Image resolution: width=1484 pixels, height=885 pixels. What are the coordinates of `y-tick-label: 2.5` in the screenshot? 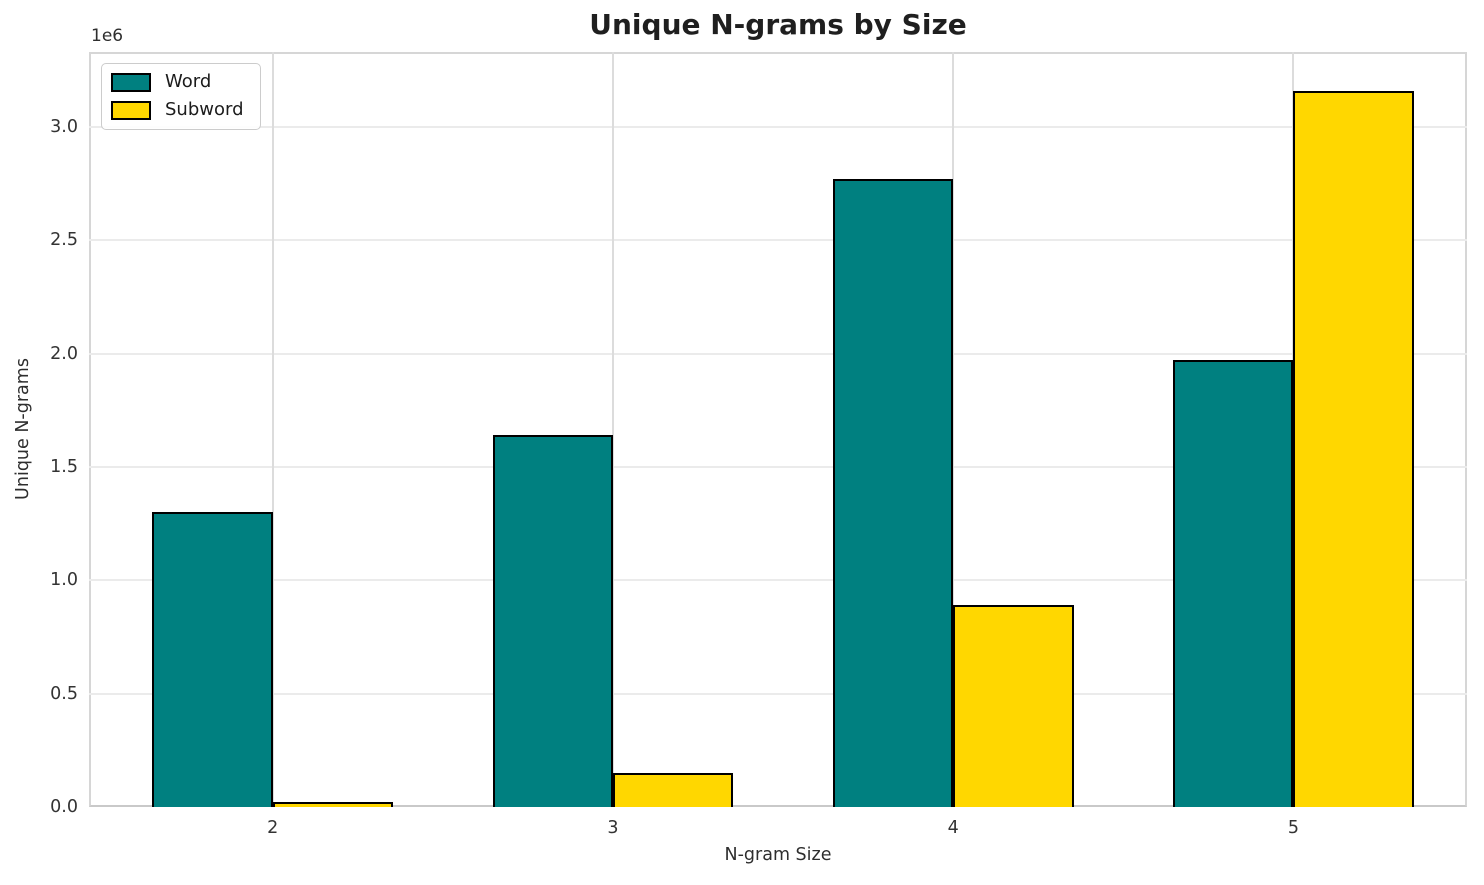 It's located at (64, 240).